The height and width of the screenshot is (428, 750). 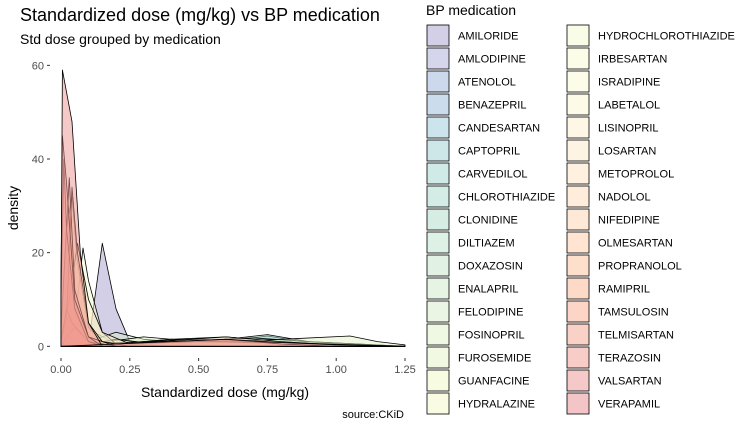 What do you see at coordinates (404, 370) in the screenshot?
I see `x-tick-label: 1.25` at bounding box center [404, 370].